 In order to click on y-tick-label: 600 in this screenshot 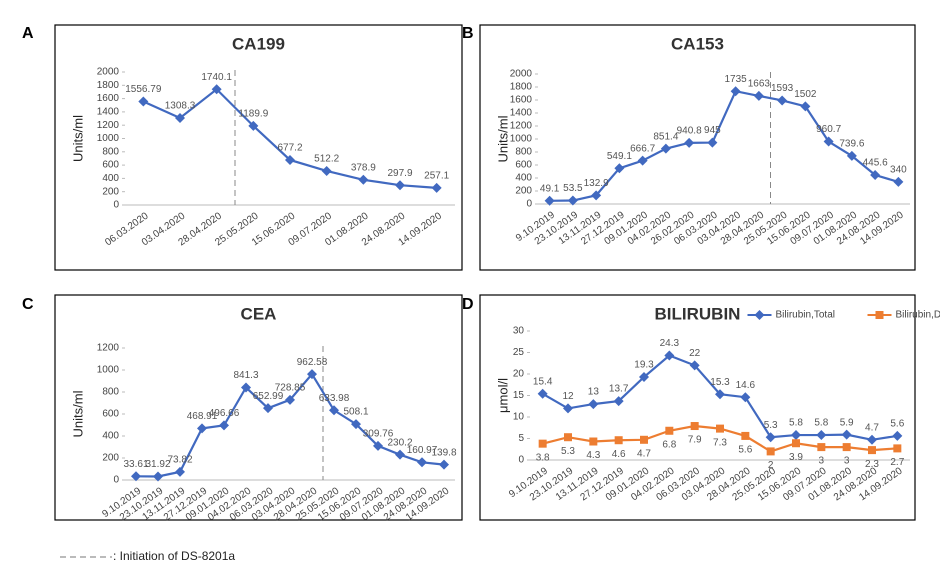, I will do `click(110, 165)`.